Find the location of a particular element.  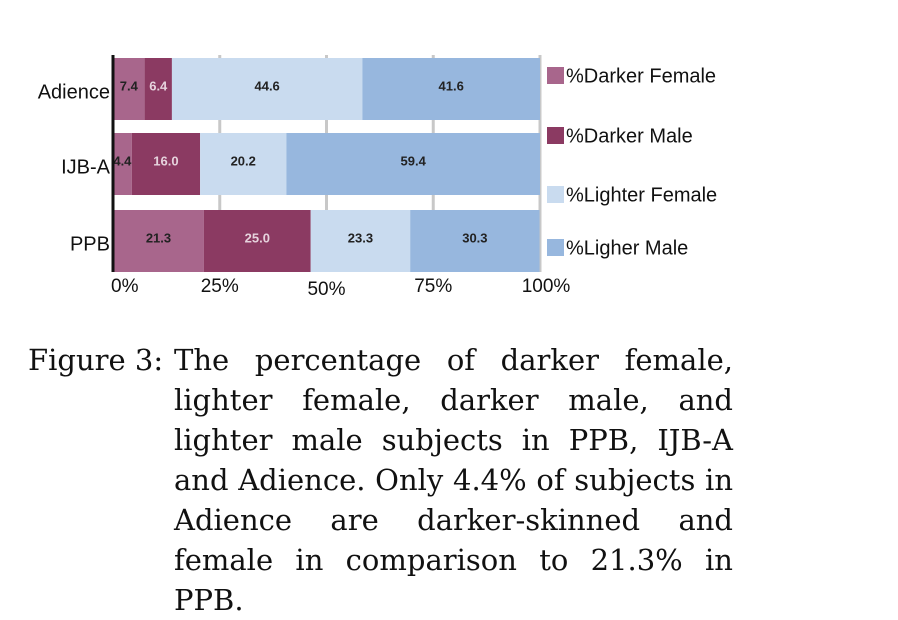

x-tick-label: 50% is located at coordinates (326, 289).